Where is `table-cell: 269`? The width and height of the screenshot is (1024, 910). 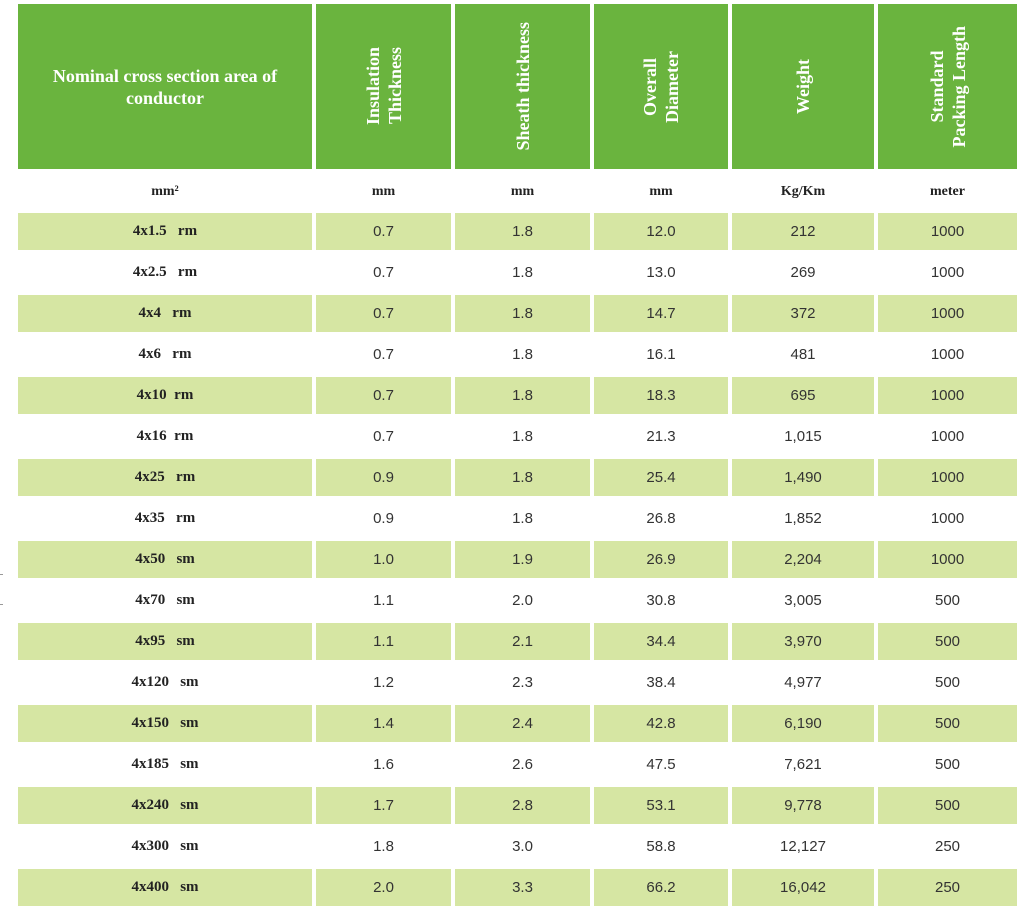 table-cell: 269 is located at coordinates (803, 272).